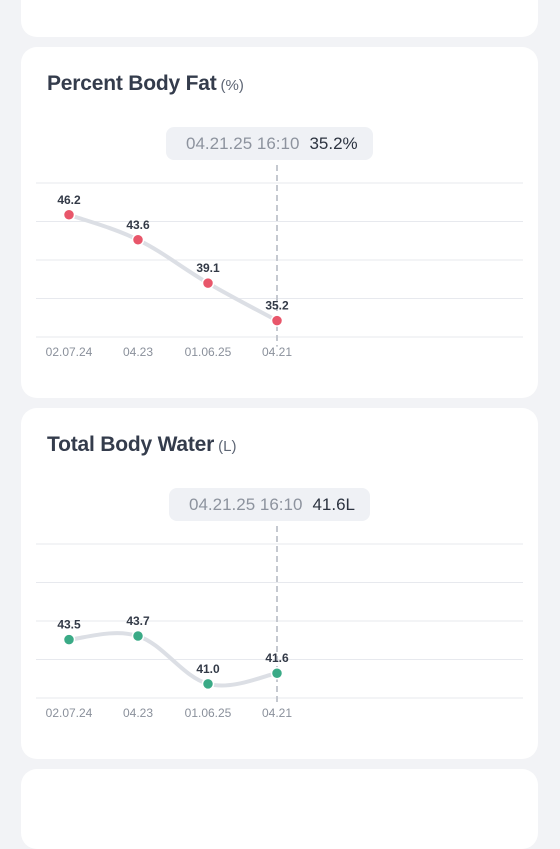 This screenshot has width=560, height=849. What do you see at coordinates (138, 225) in the screenshot?
I see `data-label: 43.6` at bounding box center [138, 225].